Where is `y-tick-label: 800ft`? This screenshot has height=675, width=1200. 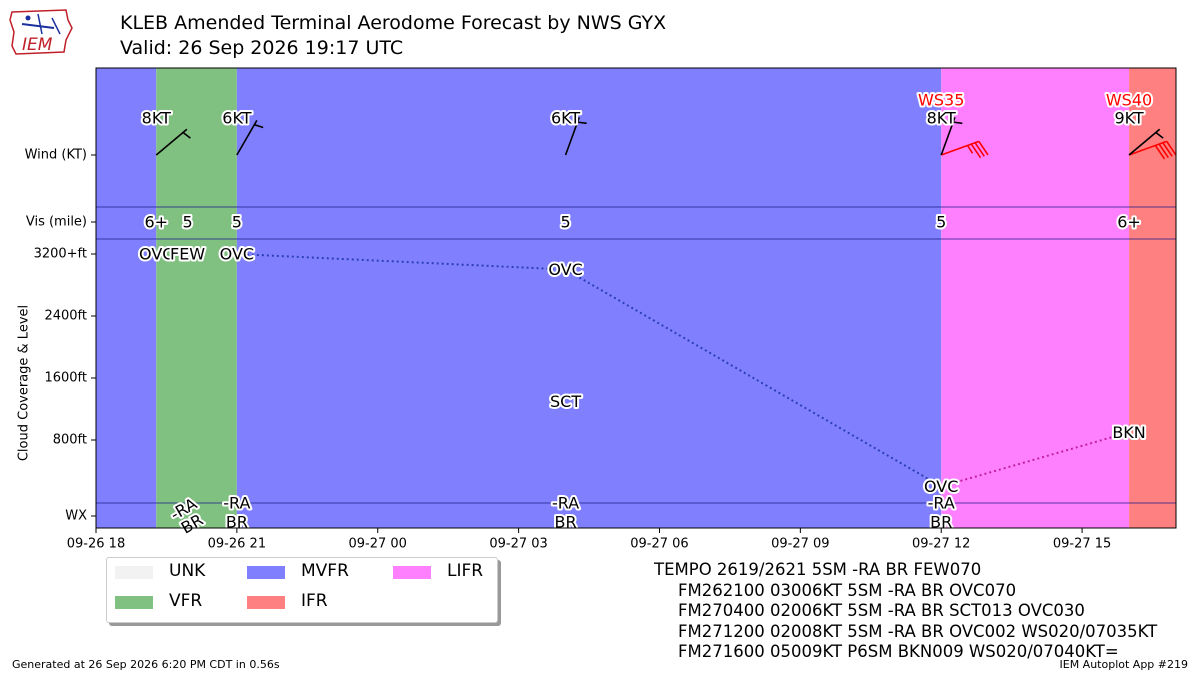
y-tick-label: 800ft is located at coordinates (70, 440).